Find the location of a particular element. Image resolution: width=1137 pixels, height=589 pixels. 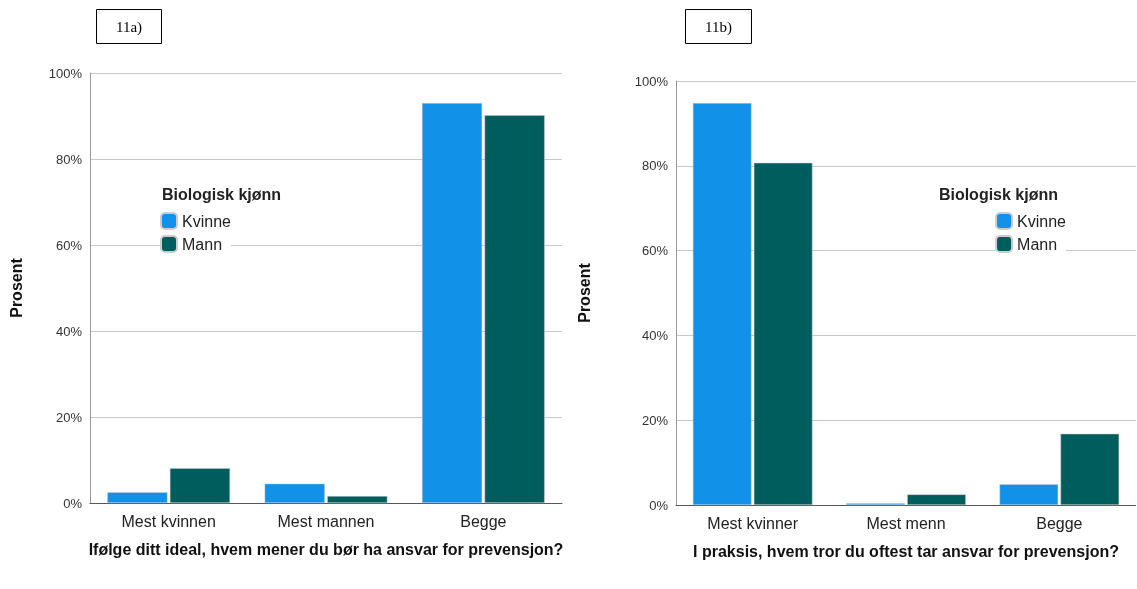

chart-title: 11a) is located at coordinates (129, 27).